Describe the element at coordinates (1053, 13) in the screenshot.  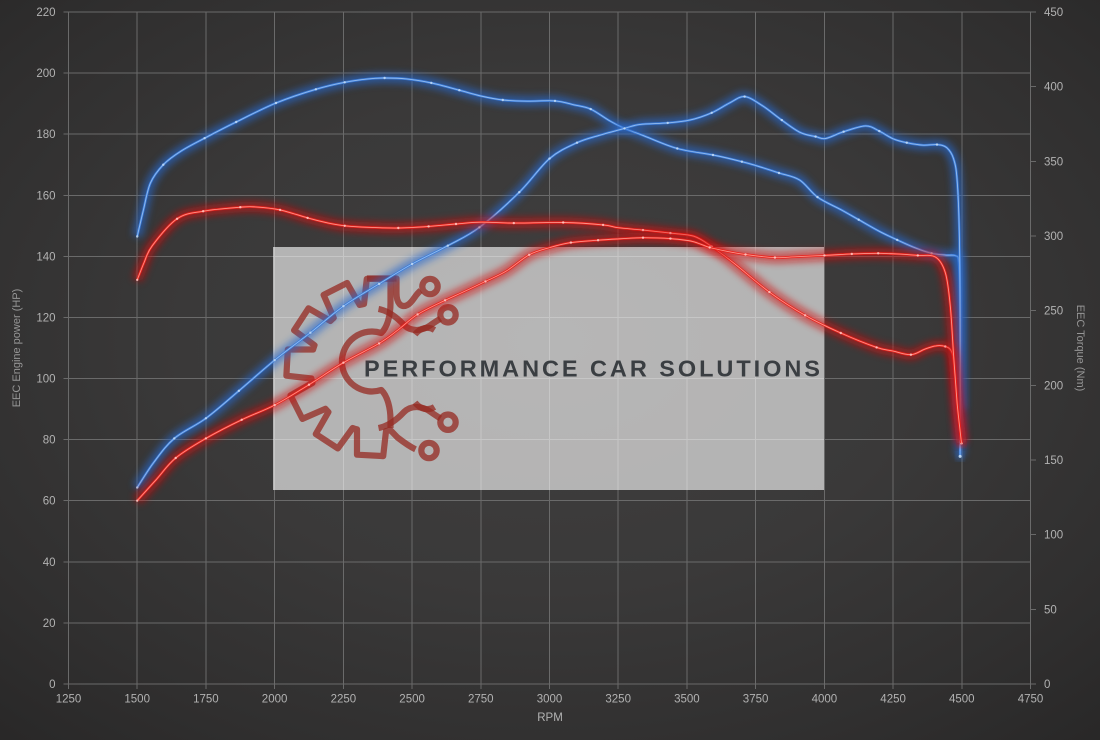
I see `svg-text: 450` at that location.